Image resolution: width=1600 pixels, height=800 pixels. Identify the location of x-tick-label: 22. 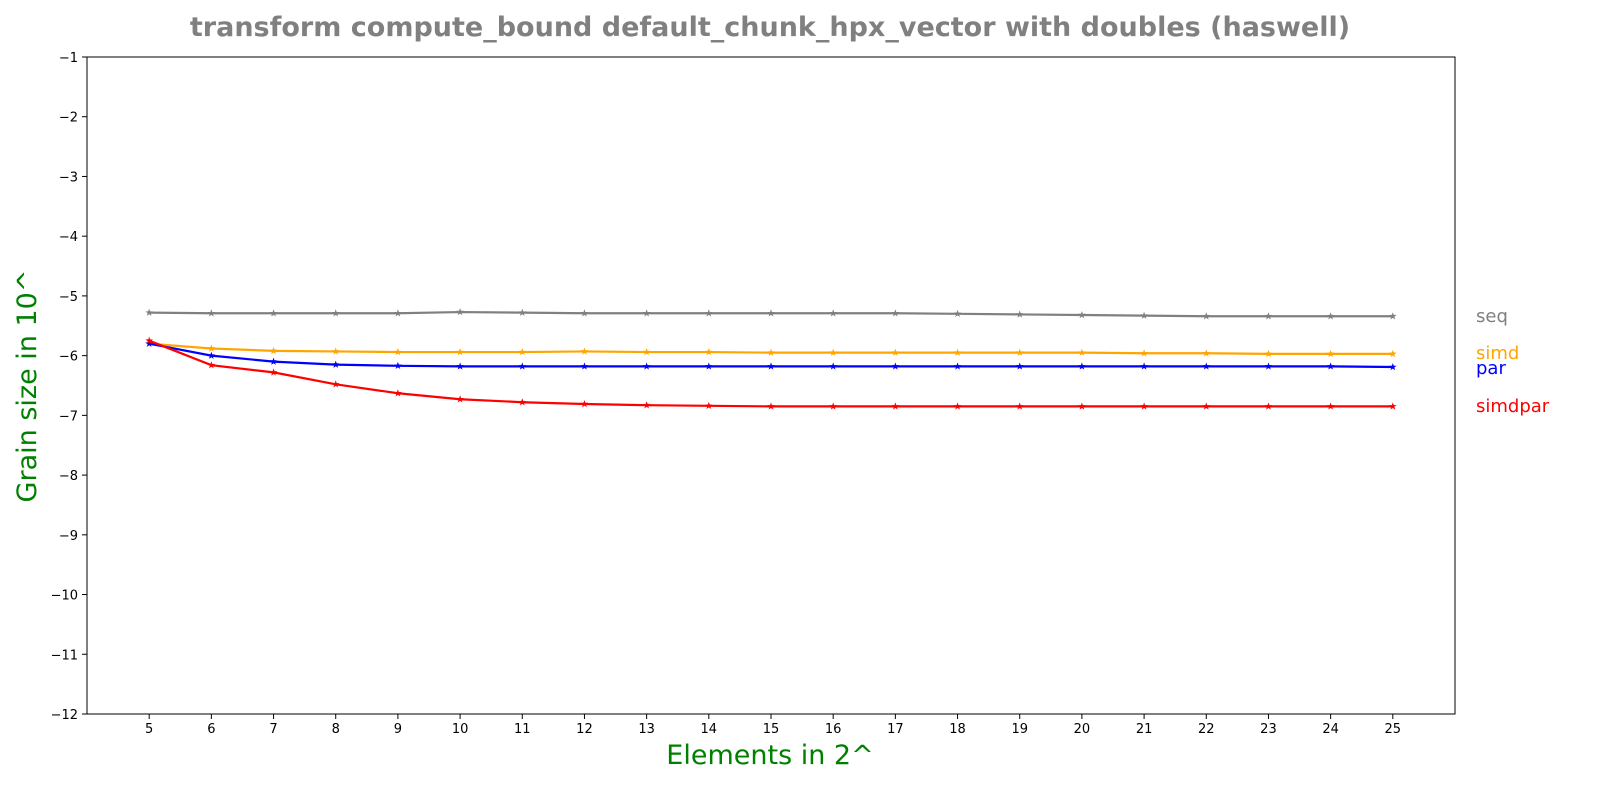
(1206, 729).